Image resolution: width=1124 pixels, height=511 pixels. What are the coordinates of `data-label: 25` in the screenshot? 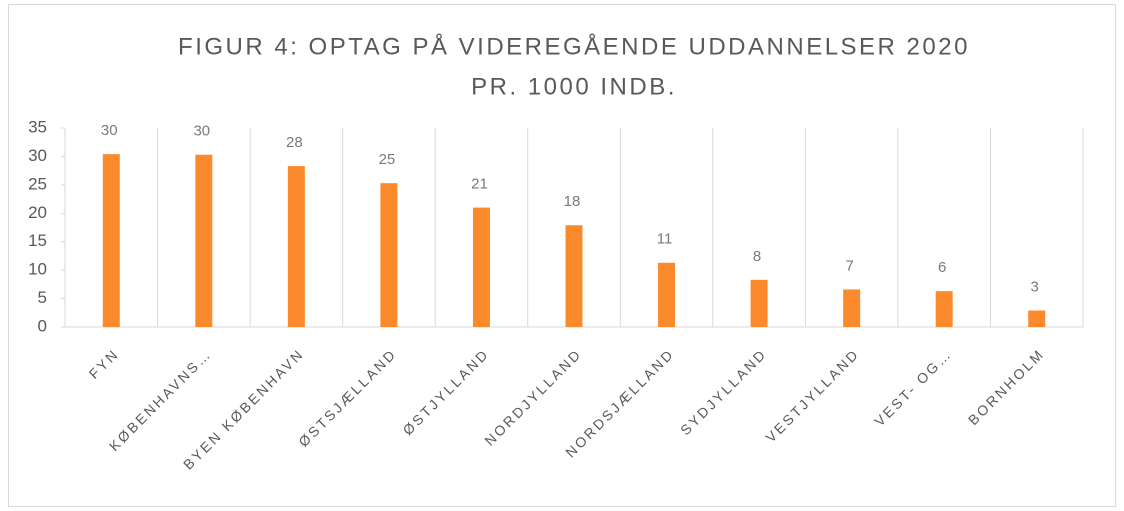 It's located at (387, 159).